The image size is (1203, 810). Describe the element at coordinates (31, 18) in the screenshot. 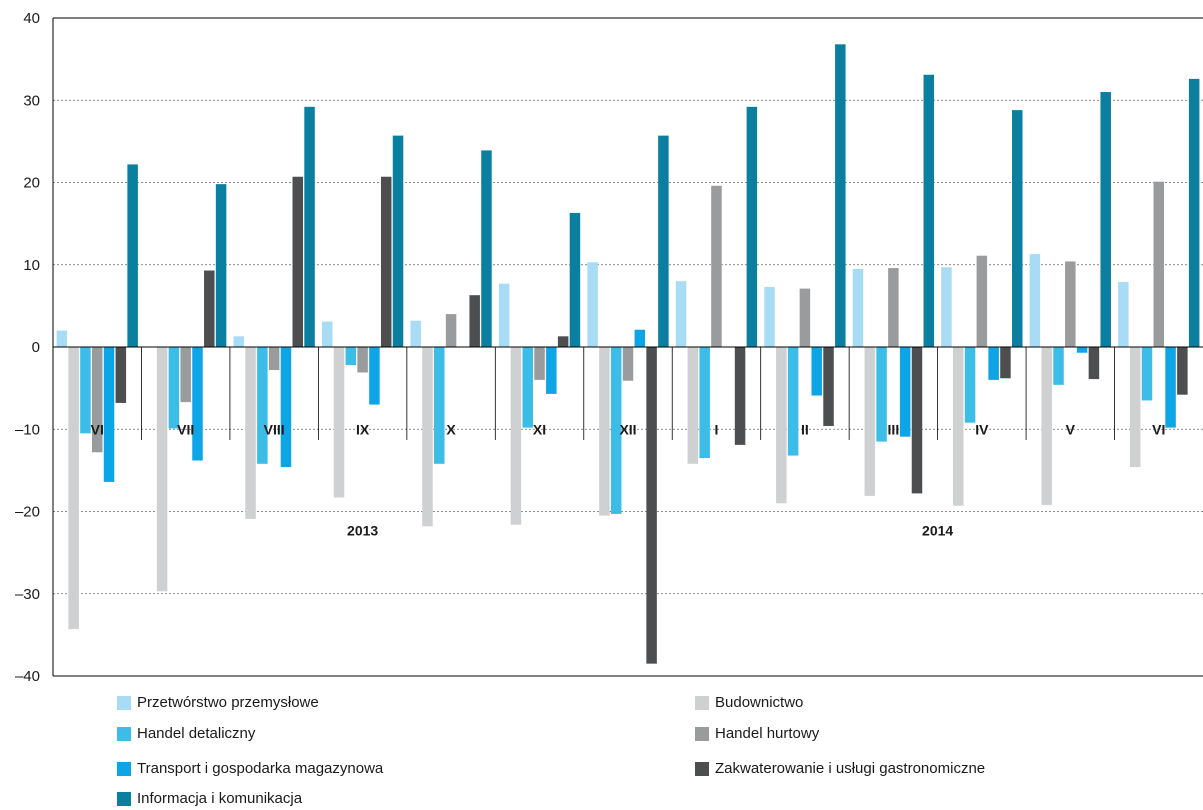

I see `y-tick-label: 40` at that location.